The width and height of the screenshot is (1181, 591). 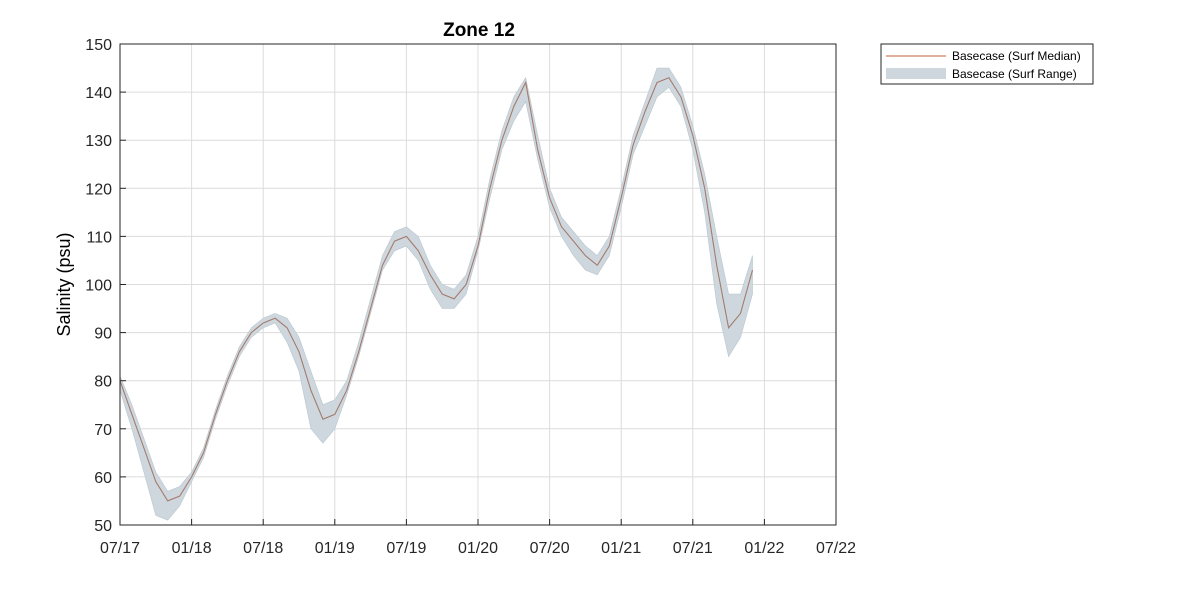 I want to click on y-axis-ticks: 50 60 70 80 90 100 110 120 130 140 150, so click(x=105, y=286).